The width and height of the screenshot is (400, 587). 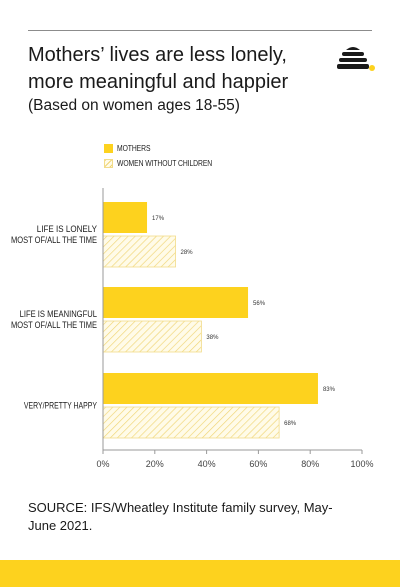 What do you see at coordinates (67, 229) in the screenshot?
I see `category-label-0-0: LIFE IS LONELY` at bounding box center [67, 229].